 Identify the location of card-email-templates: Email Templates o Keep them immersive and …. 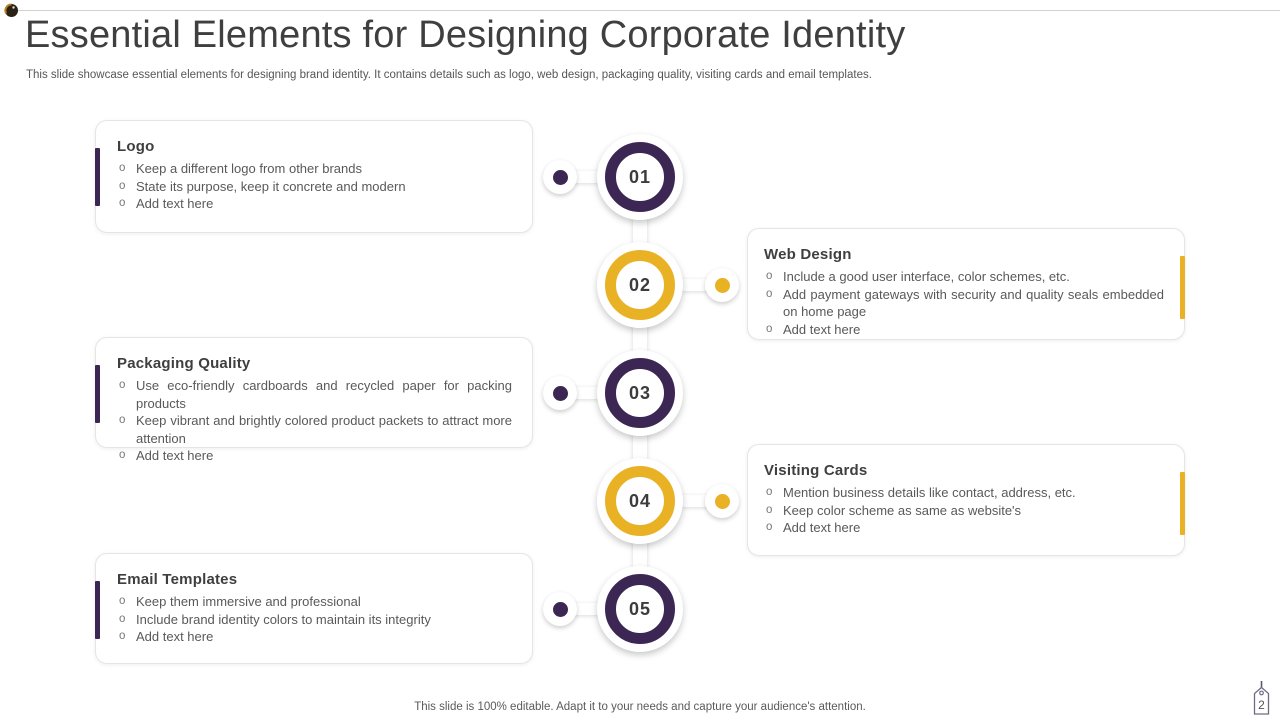
(314, 608).